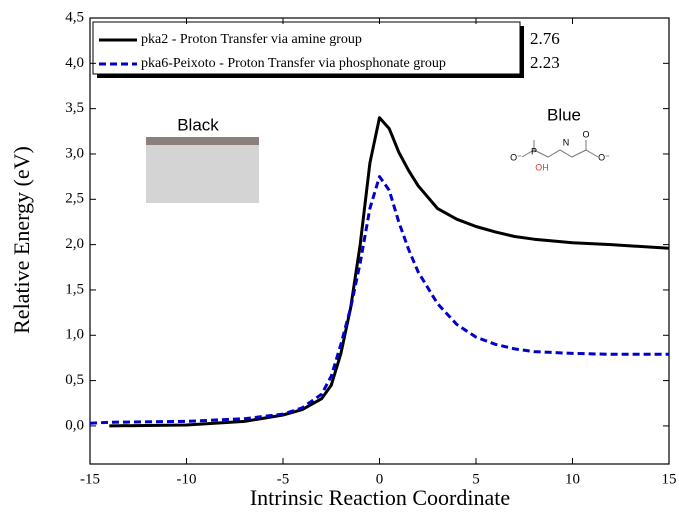 Image resolution: width=679 pixels, height=516 pixels. What do you see at coordinates (545, 38) in the screenshot?
I see `legend-value: 2.76` at bounding box center [545, 38].